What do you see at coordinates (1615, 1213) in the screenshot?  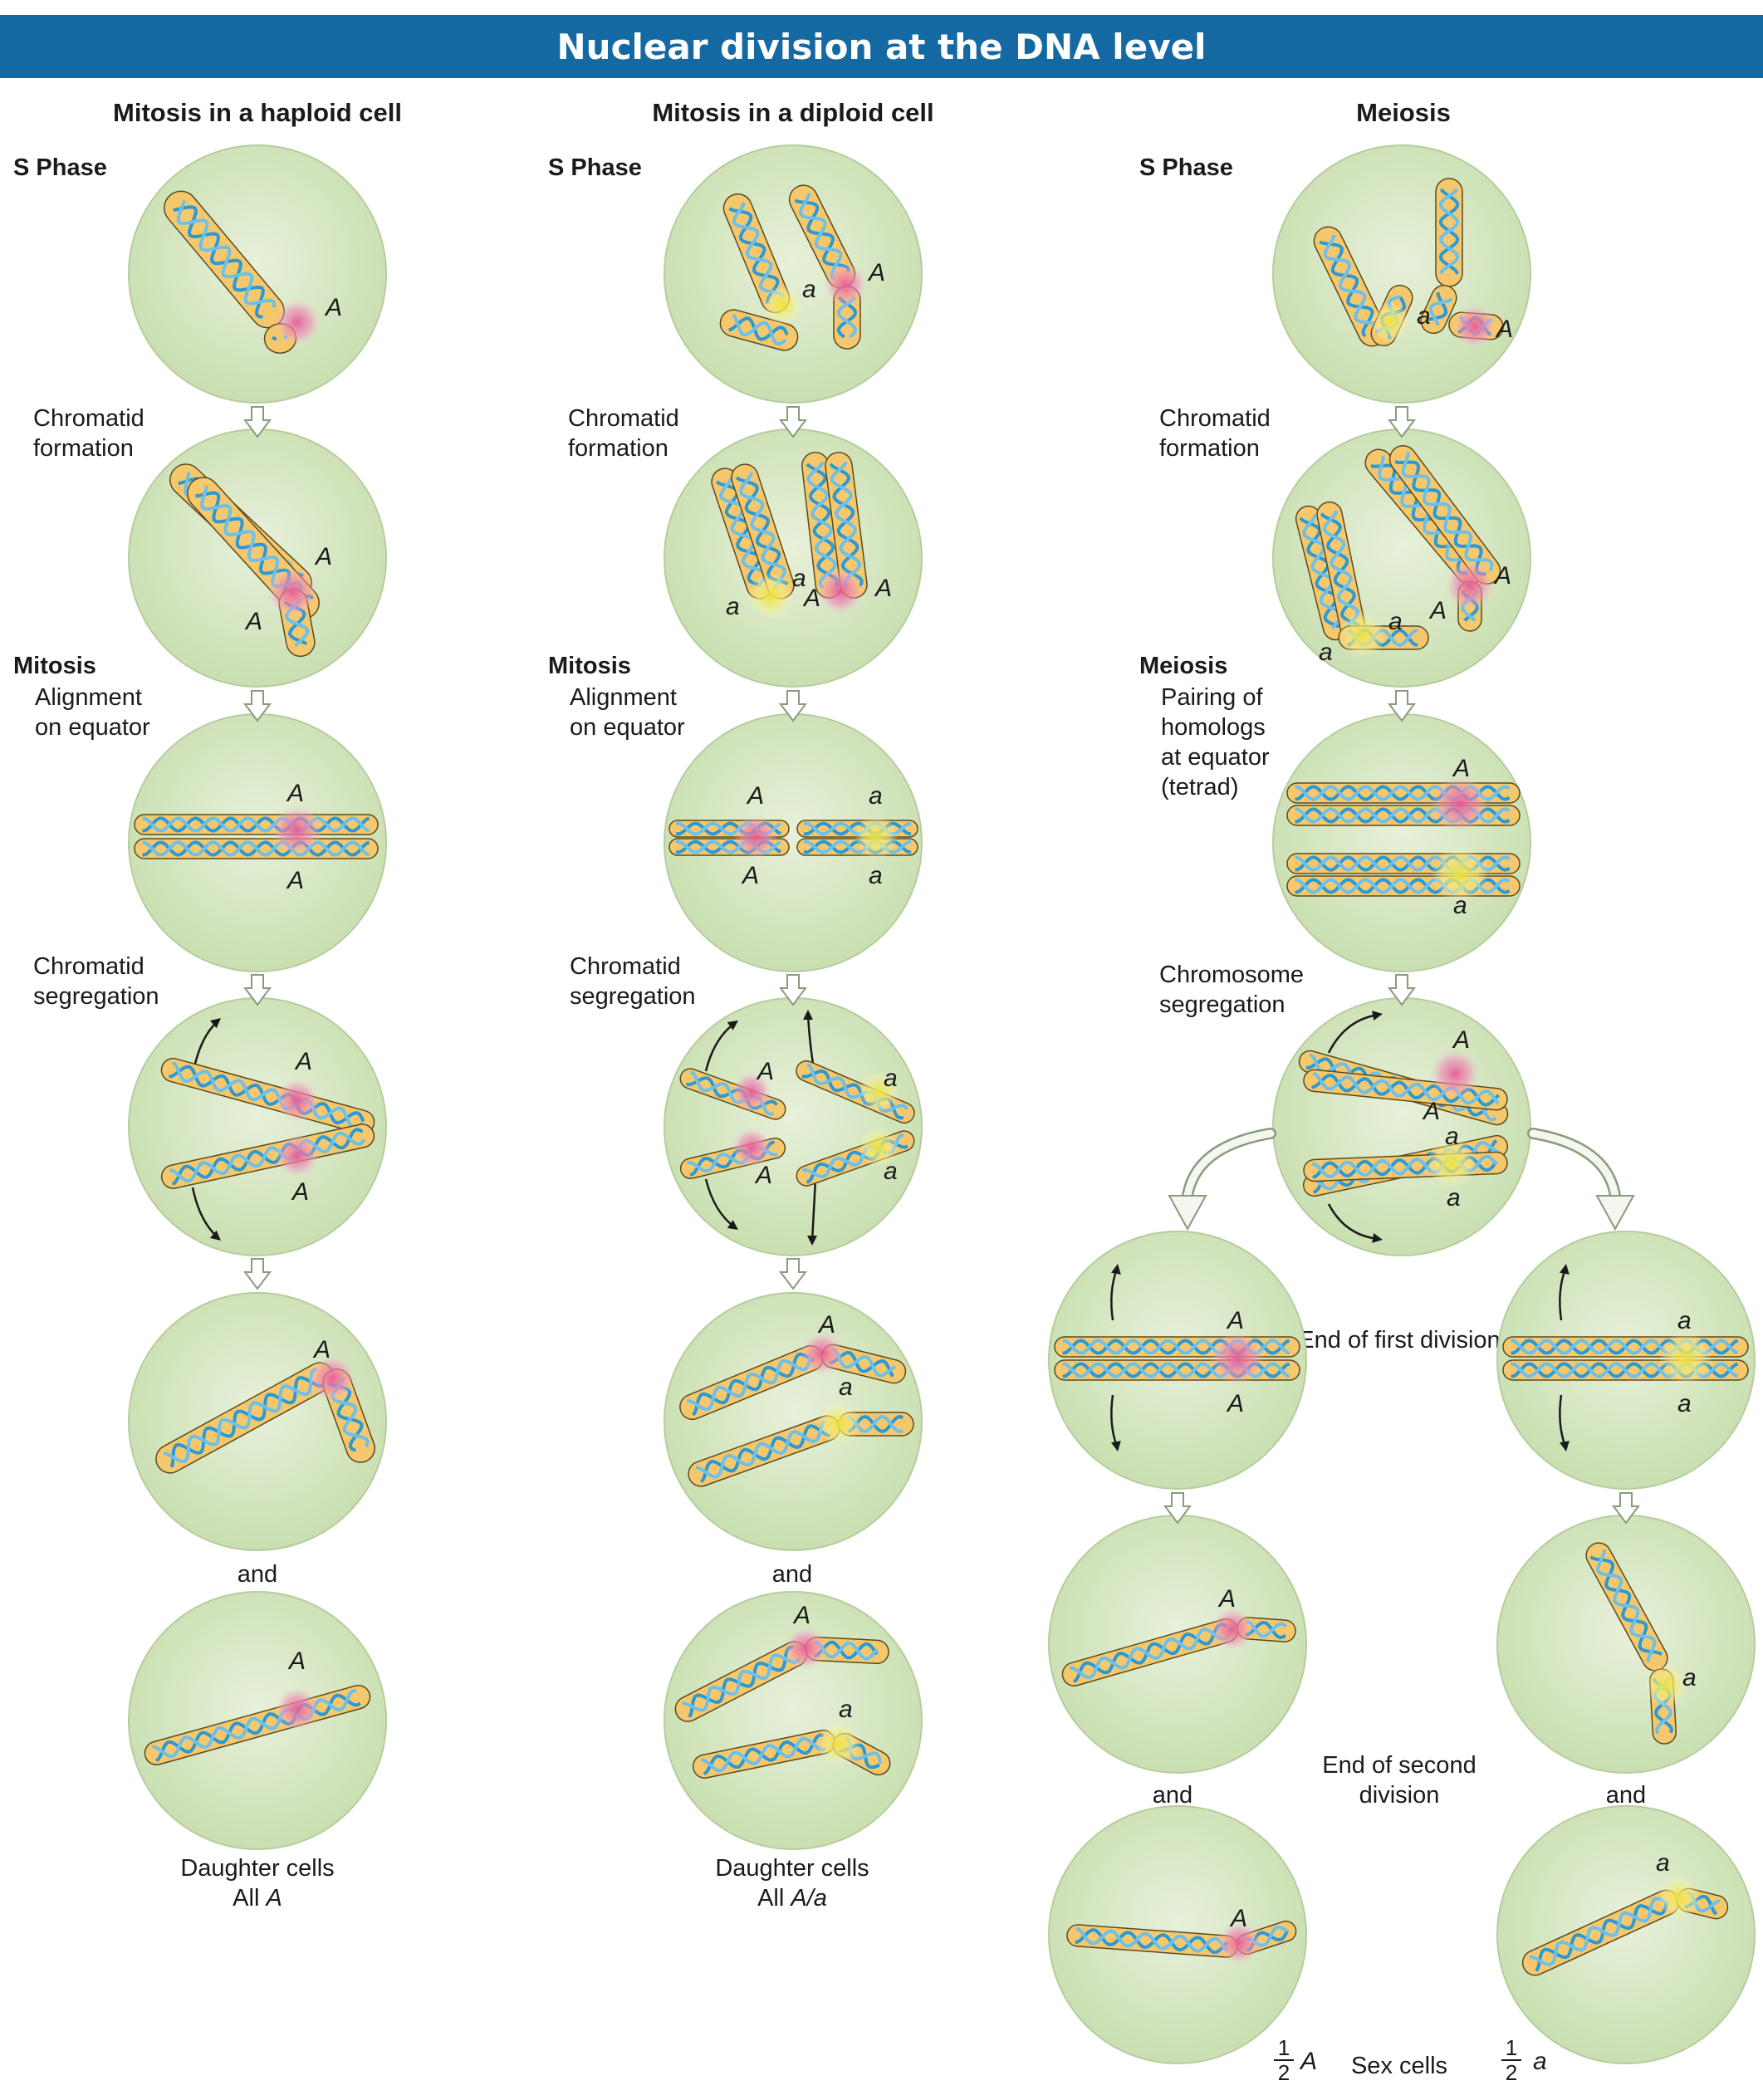 I see `meiosis-split-arrow-right-head` at bounding box center [1615, 1213].